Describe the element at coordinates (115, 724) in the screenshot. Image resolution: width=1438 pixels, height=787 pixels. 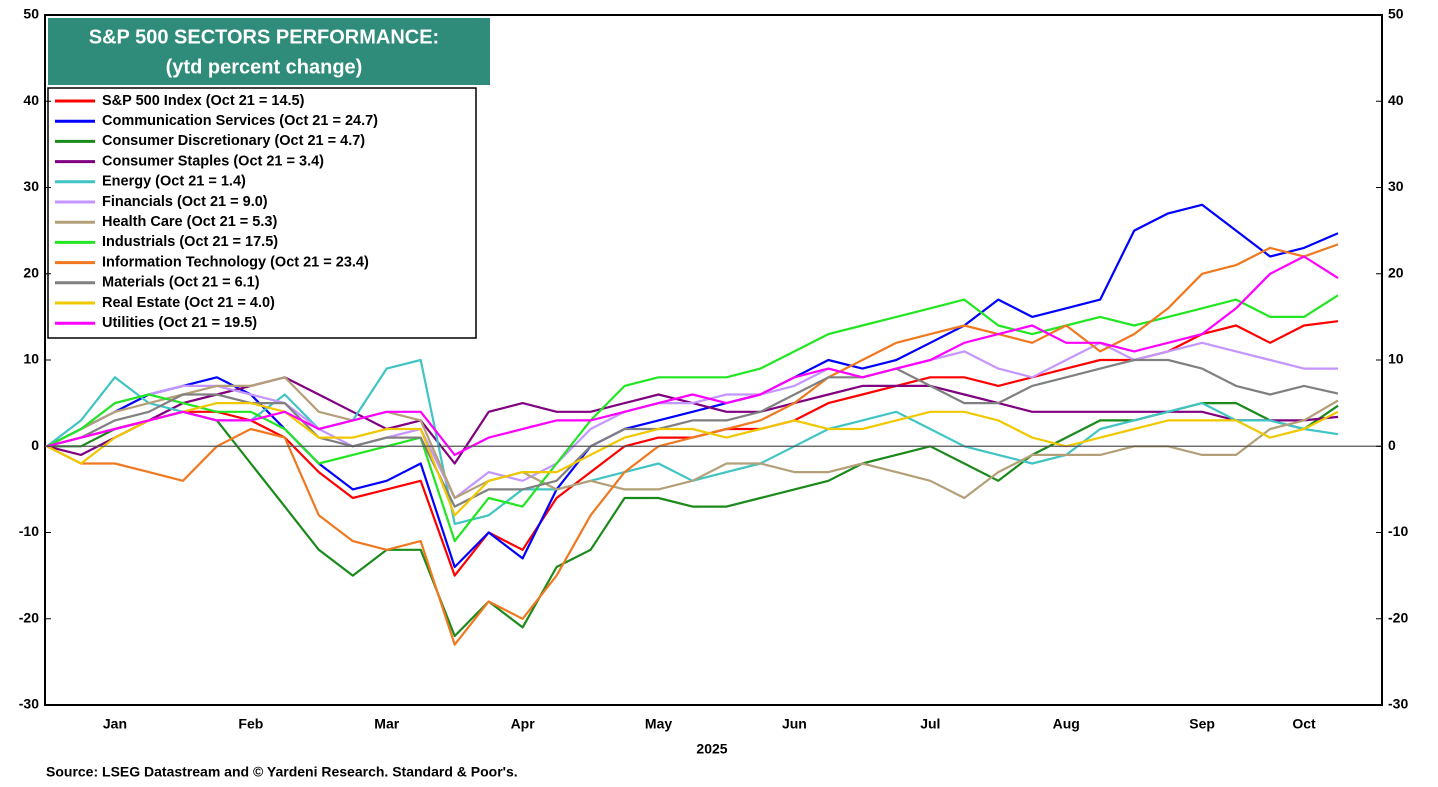
I see `x-tick-label: Jan` at that location.